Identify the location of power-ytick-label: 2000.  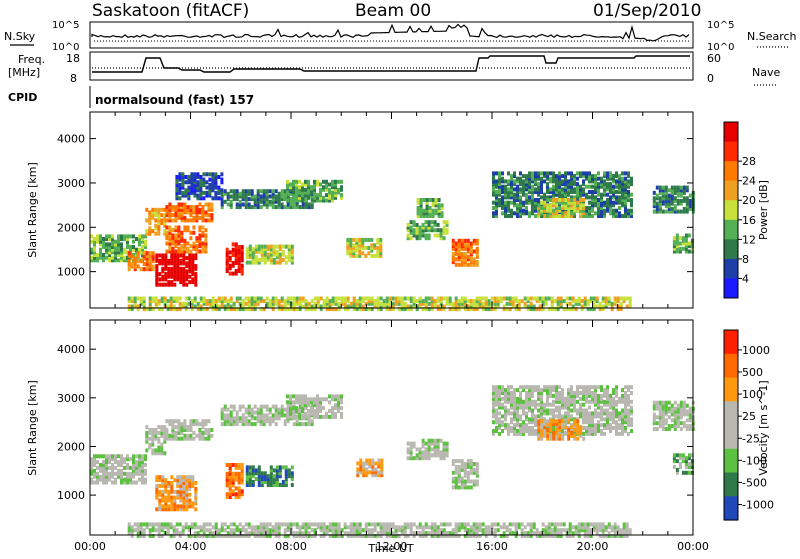
(71, 227).